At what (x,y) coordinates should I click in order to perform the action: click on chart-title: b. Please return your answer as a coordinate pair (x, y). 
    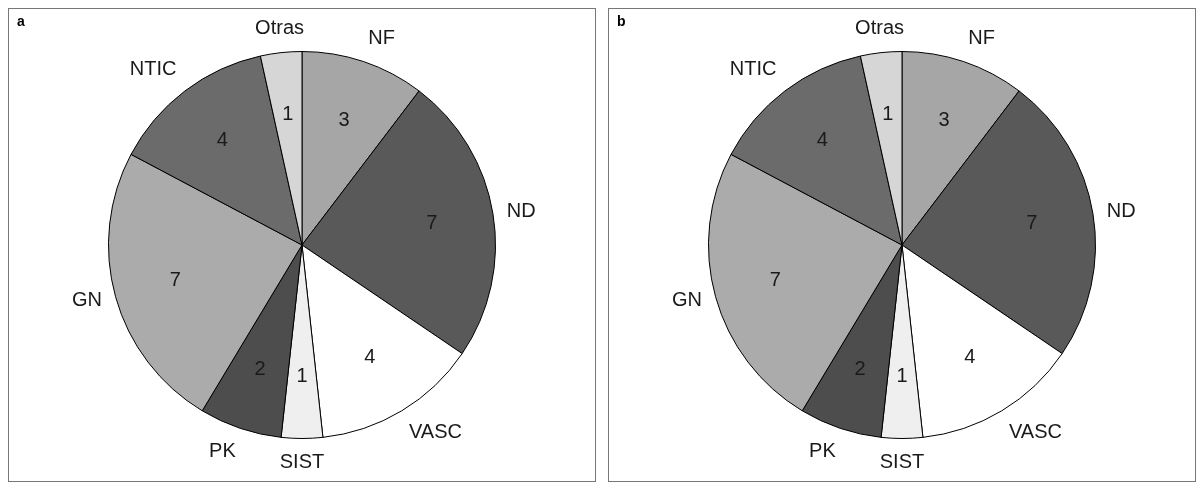
    Looking at the image, I should click on (621, 20).